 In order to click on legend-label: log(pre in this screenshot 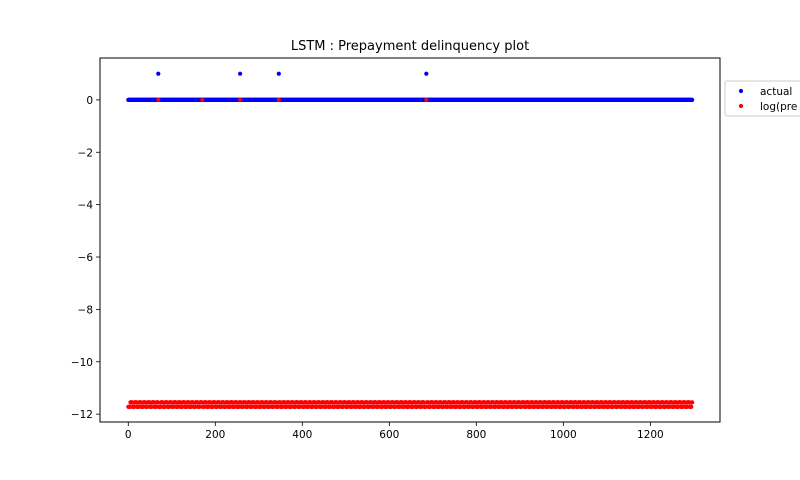, I will do `click(778, 107)`.